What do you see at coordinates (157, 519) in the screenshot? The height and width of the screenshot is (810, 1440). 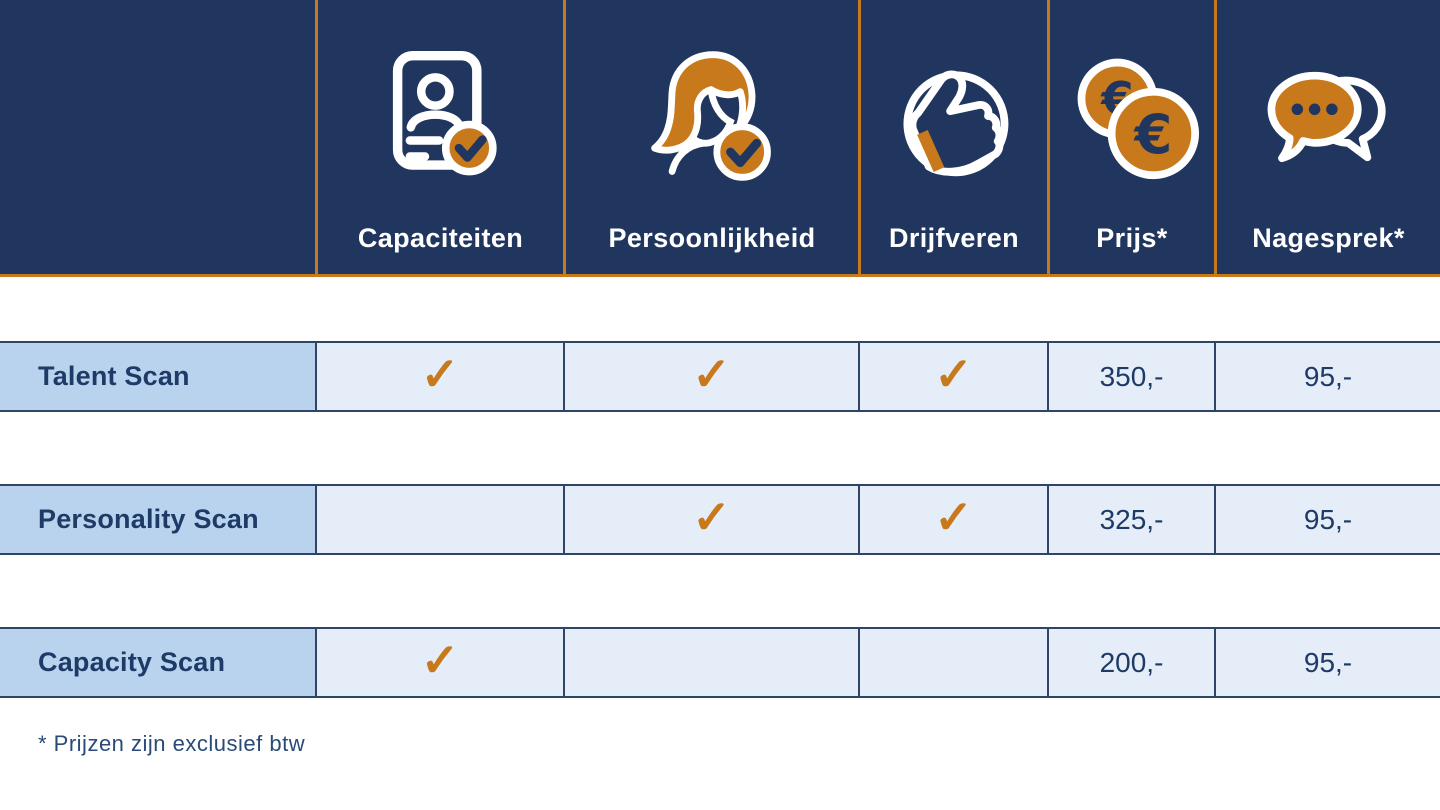 I see `row-label: Personality Scan` at bounding box center [157, 519].